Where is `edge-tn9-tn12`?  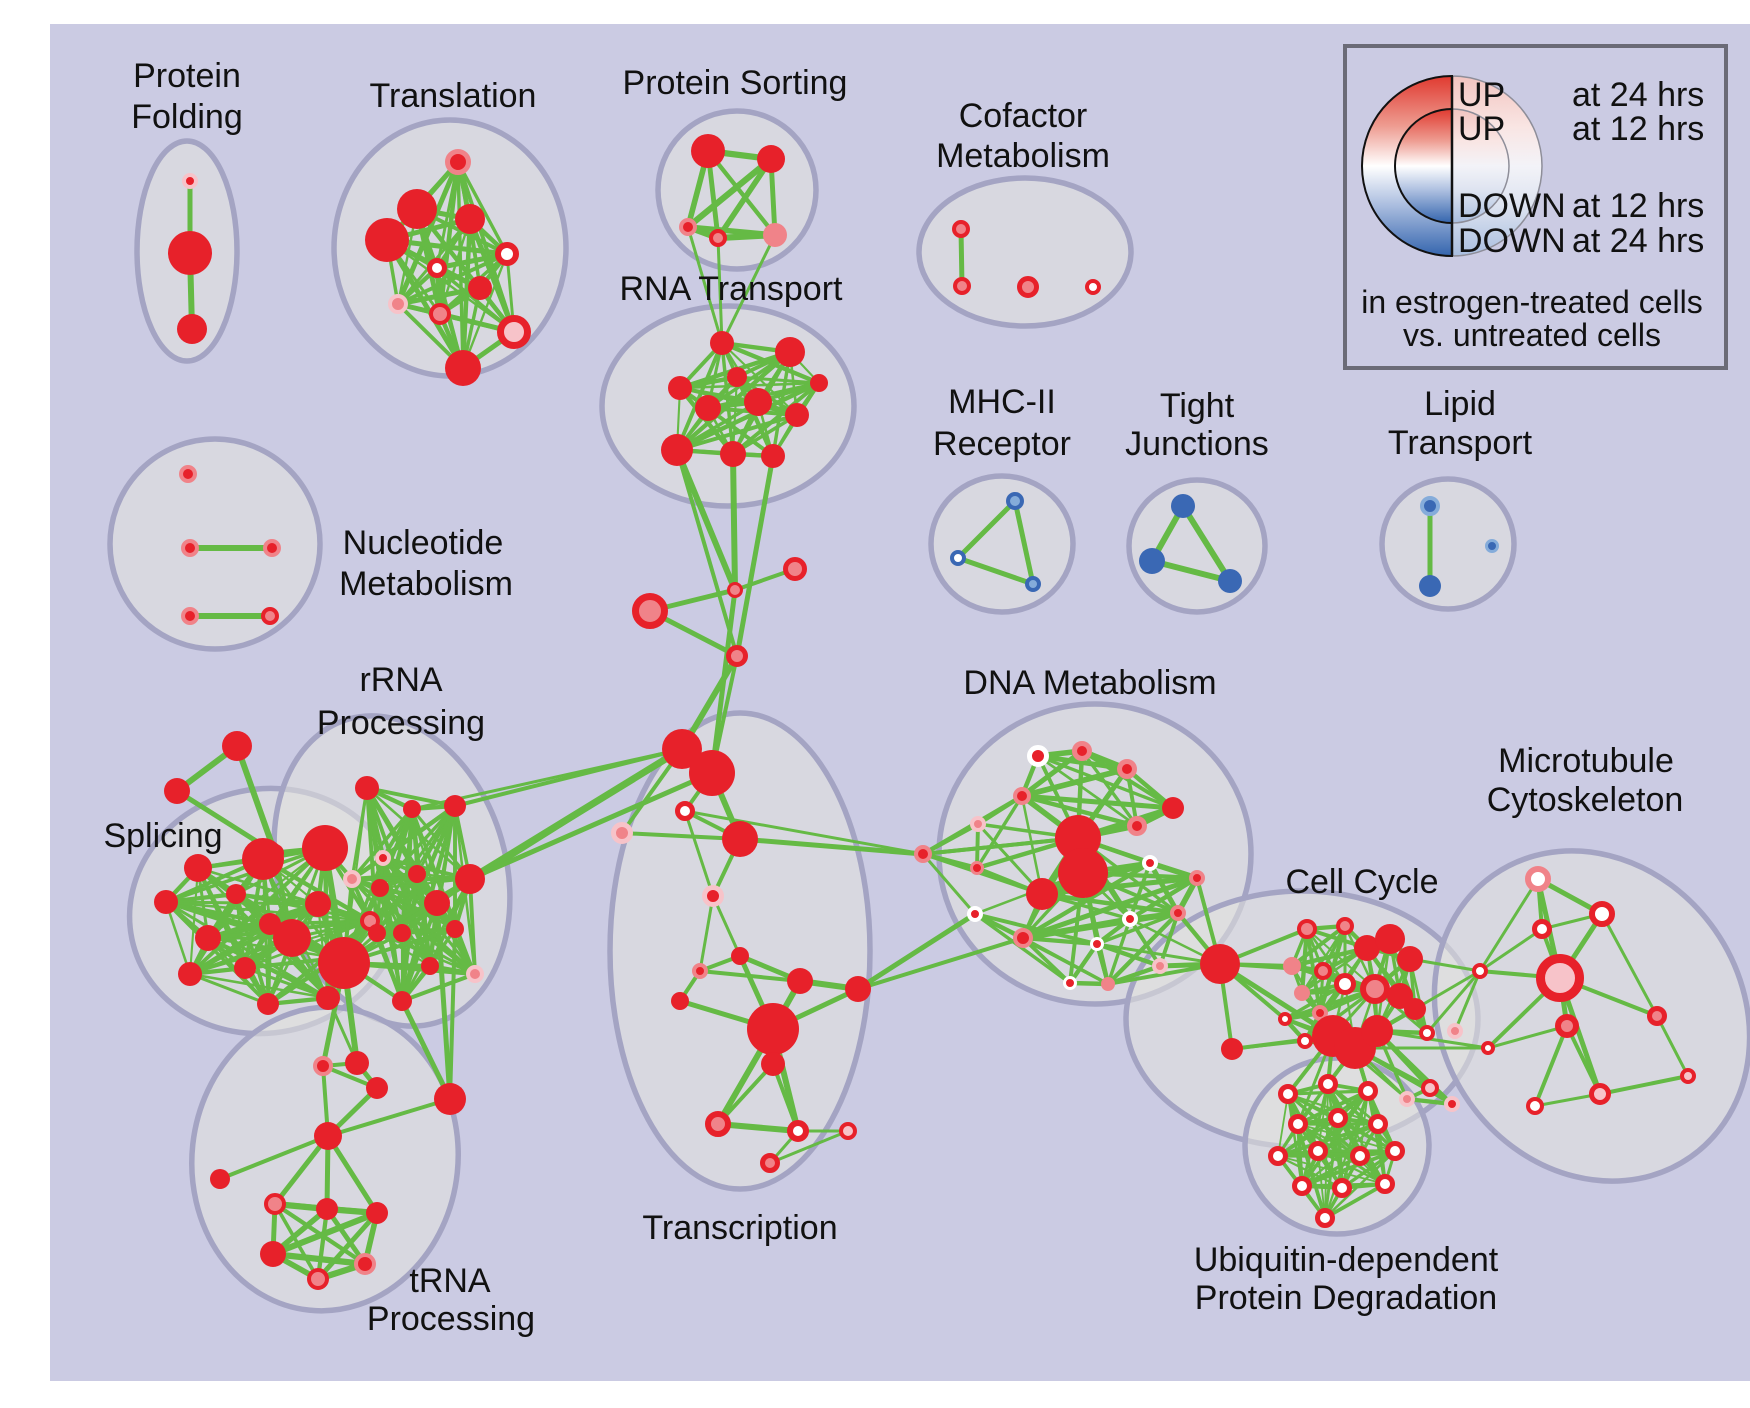
edge-tn9-tn12 is located at coordinates (347, 1246).